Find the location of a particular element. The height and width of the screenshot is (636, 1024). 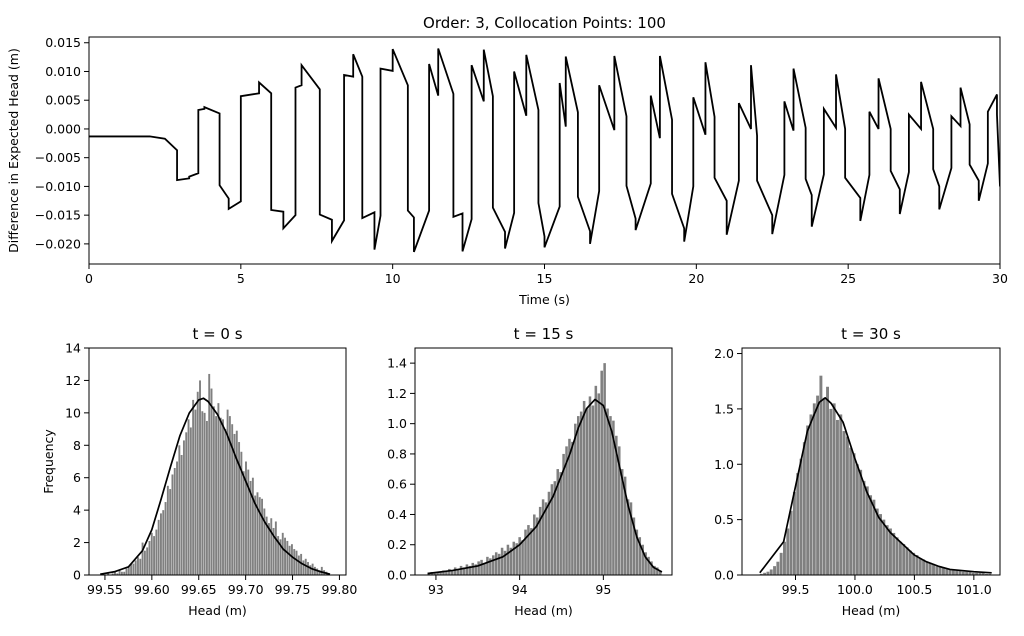

y-tick-label: 6 is located at coordinates (77, 477).